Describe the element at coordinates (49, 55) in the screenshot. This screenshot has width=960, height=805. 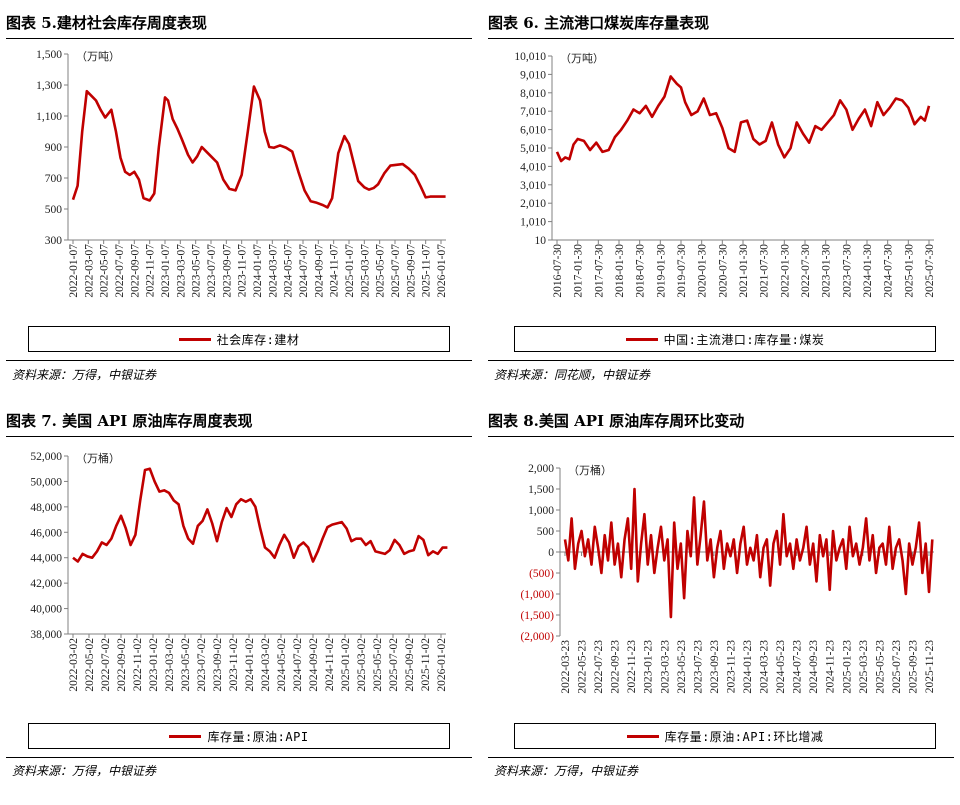
I see `y-tick-label: 1,500` at that location.